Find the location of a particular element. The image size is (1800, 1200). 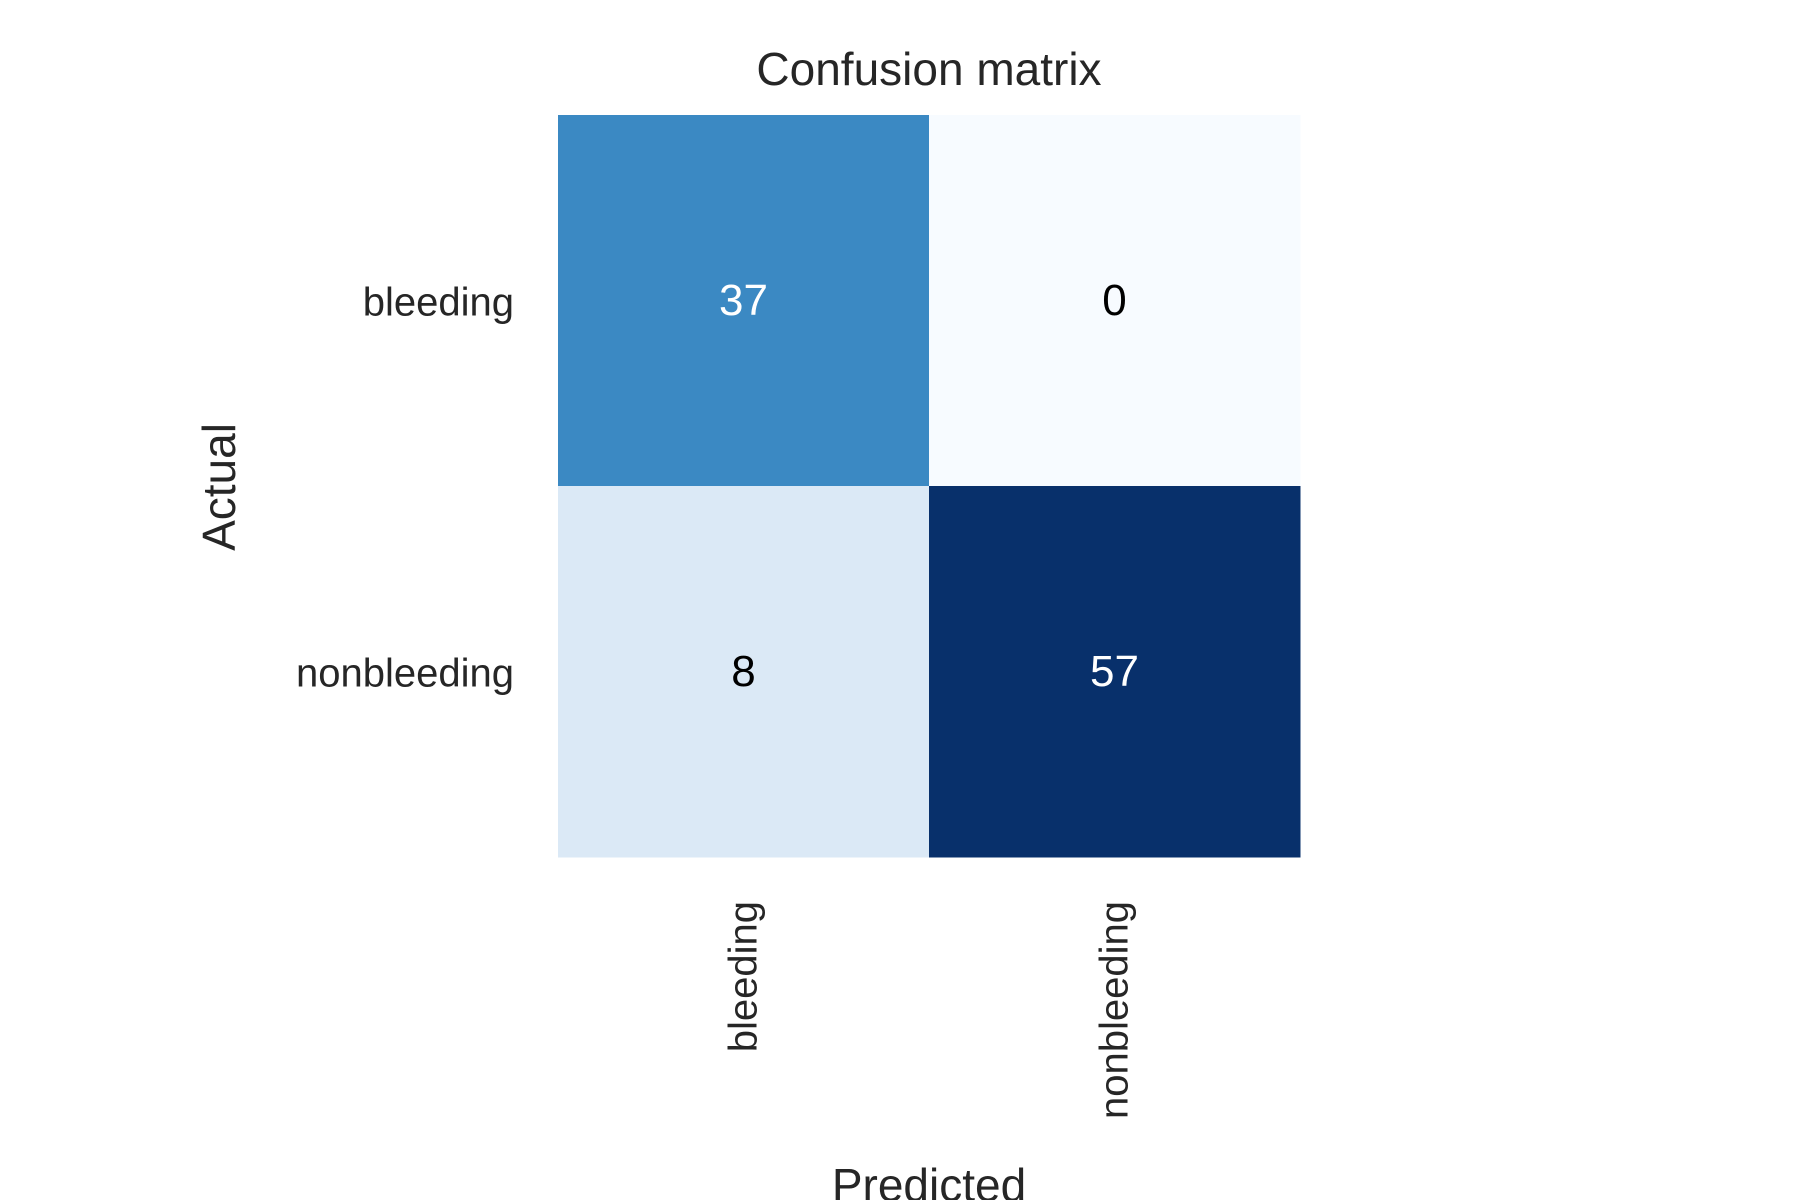

x-axis-label: Predicted is located at coordinates (929, 1179).